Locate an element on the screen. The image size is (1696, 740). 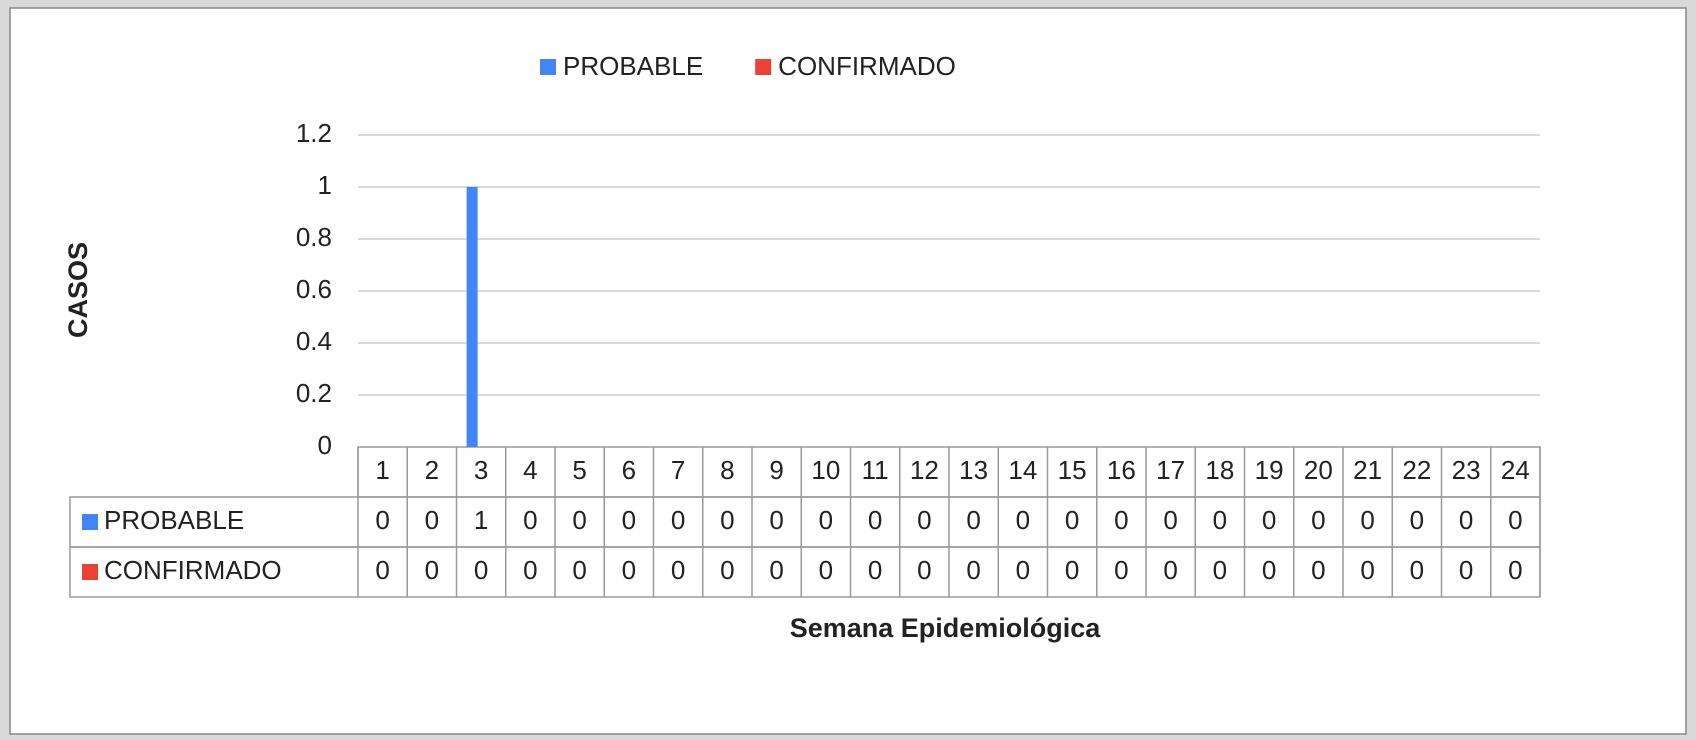
y-axis-title: CASOS is located at coordinates (78, 290).